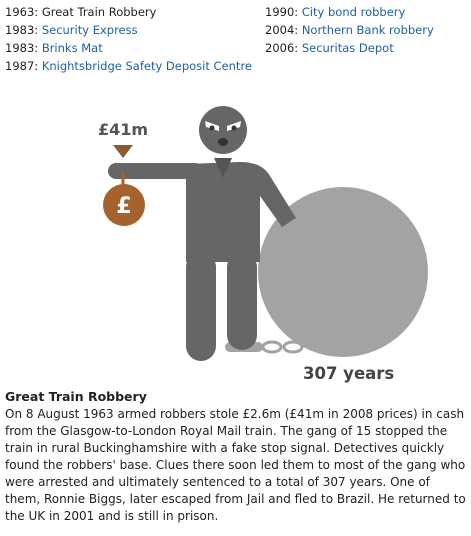 Image resolution: width=471 pixels, height=536 pixels. I want to click on bag-symbol: £, so click(123, 206).